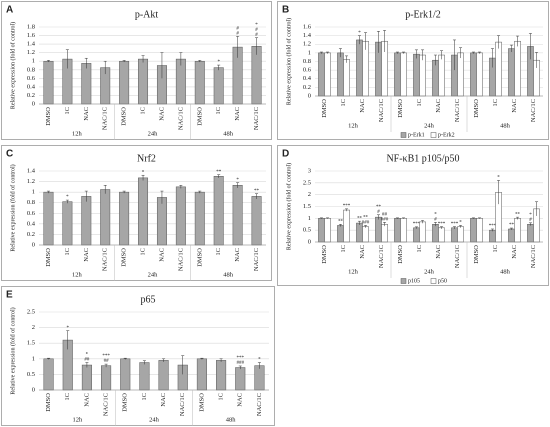 The image size is (550, 427). Describe the element at coordinates (31, 181) in the screenshot. I see `y-tick-label: 1.2` at that location.